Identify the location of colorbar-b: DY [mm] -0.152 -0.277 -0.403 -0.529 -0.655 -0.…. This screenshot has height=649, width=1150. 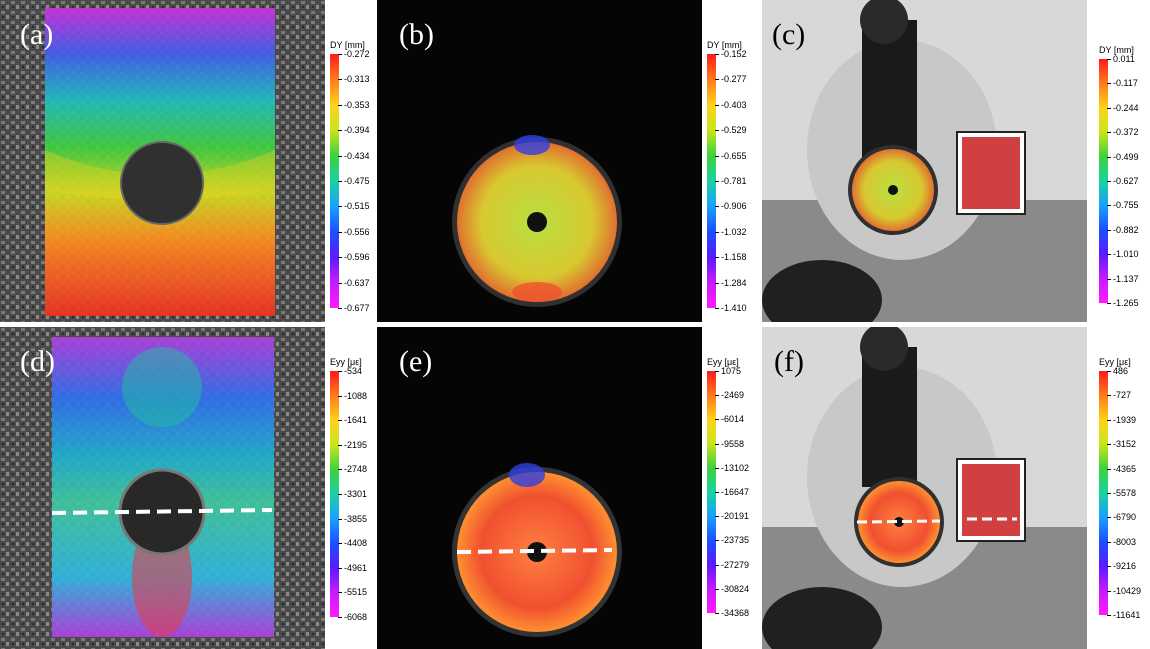
(731, 180).